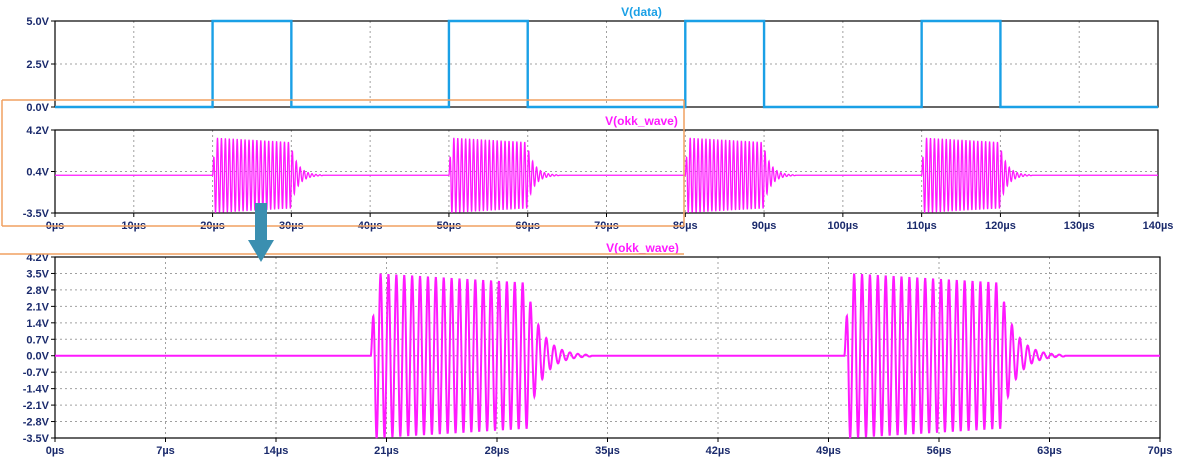 The image size is (1184, 466). What do you see at coordinates (1000, 226) in the screenshot?
I see `x-tick-label: 120µs` at bounding box center [1000, 226].